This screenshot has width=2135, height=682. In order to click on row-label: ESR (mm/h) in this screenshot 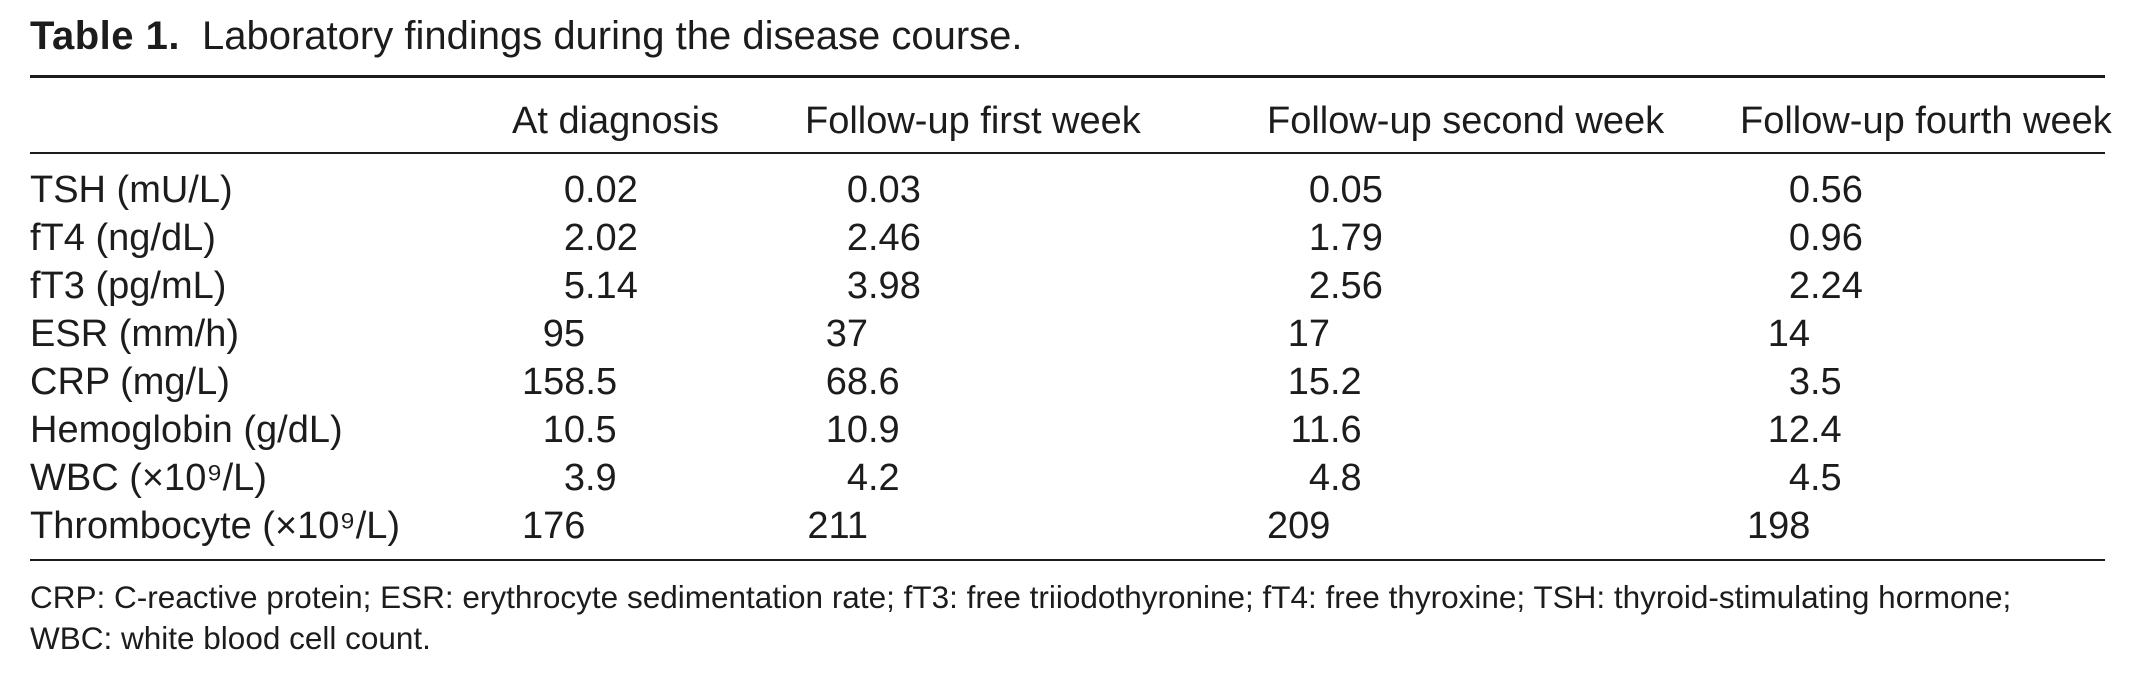, I will do `click(134, 333)`.